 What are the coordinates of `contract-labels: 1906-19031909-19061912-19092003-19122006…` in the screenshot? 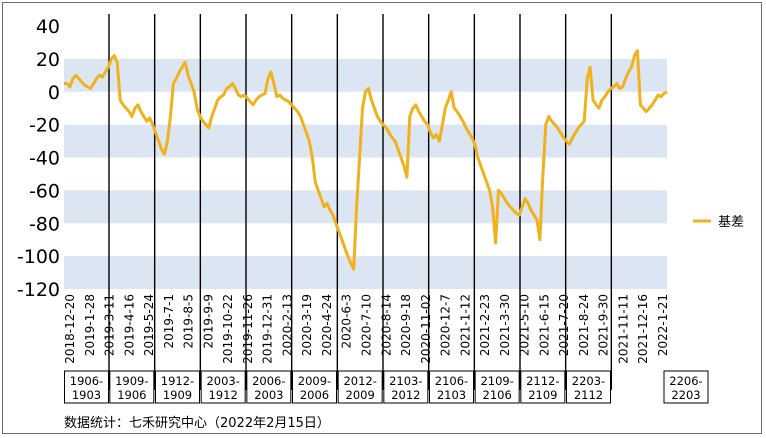 It's located at (386, 387).